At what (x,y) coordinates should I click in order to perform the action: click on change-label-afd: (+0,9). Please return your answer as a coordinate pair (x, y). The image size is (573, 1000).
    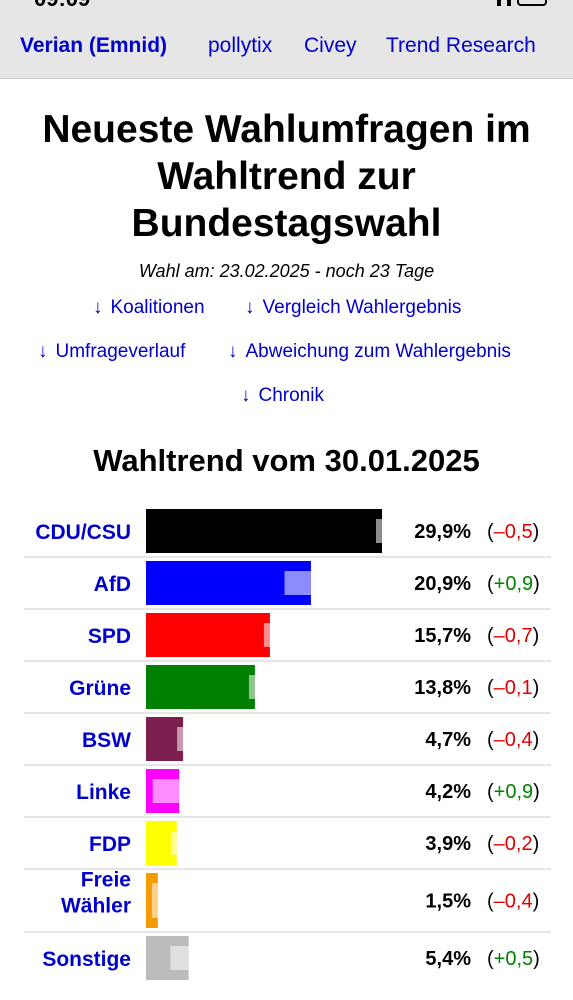
    Looking at the image, I should click on (513, 584).